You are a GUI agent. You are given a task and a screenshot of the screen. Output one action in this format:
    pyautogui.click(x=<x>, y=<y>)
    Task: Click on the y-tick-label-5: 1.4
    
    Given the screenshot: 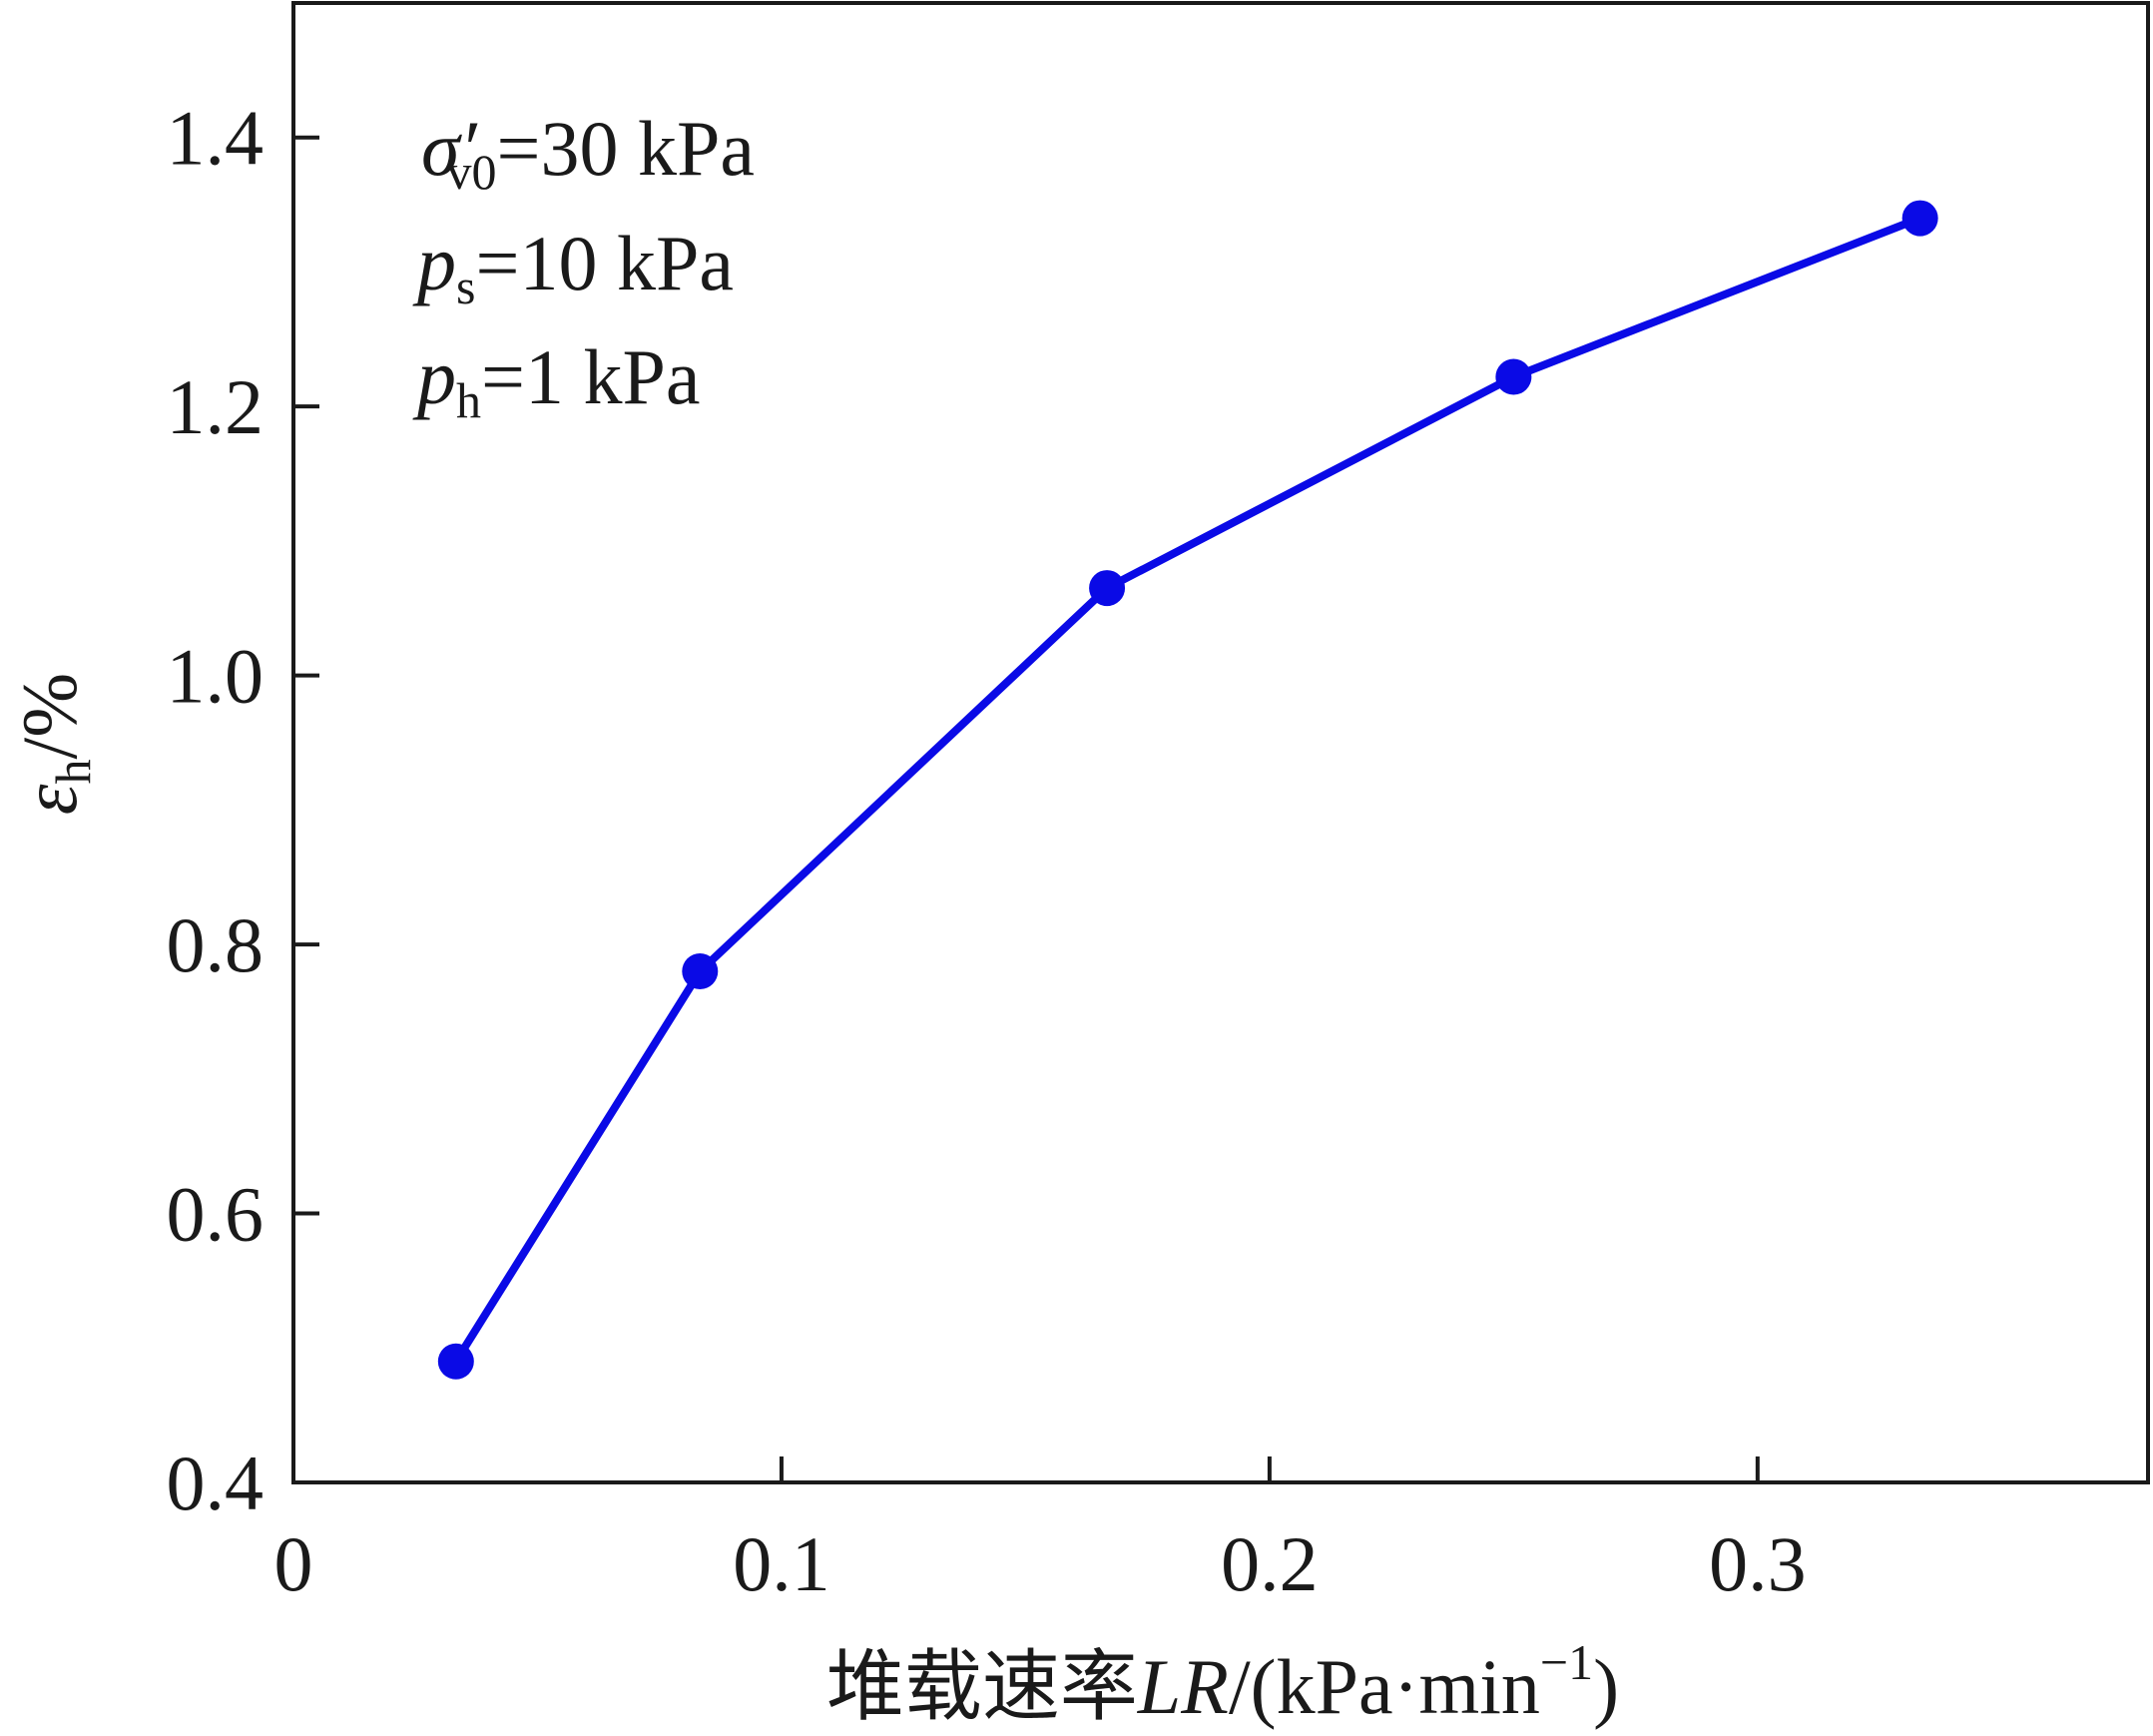 What is the action you would take?
    pyautogui.click(x=216, y=138)
    